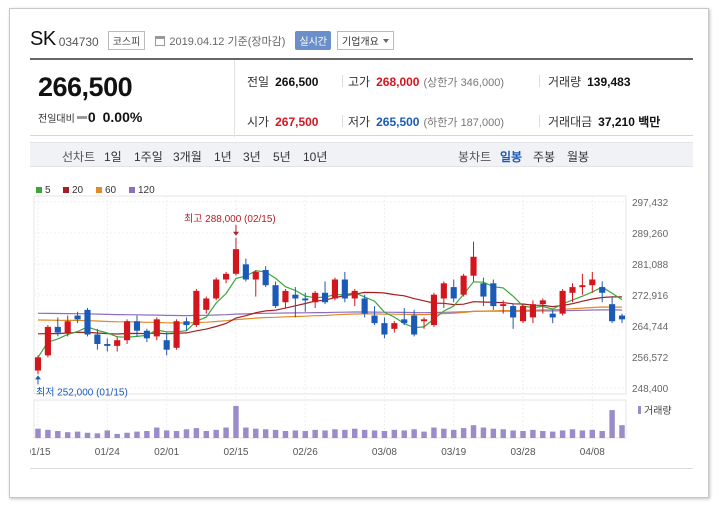 Image resolution: width=720 pixels, height=509 pixels. Describe the element at coordinates (282, 157) in the screenshot. I see `period-5y: 5년` at that location.